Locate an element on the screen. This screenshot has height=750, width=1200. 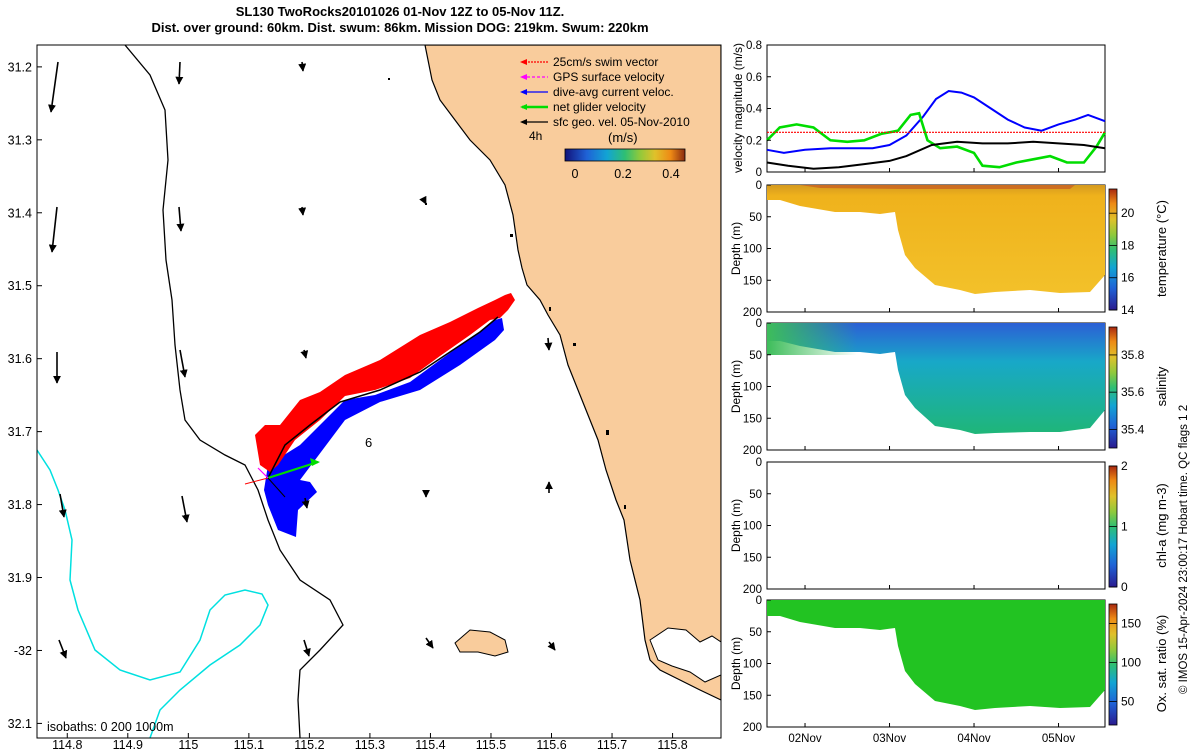
colorbar-tick-label: 0.2 is located at coordinates (622, 174).